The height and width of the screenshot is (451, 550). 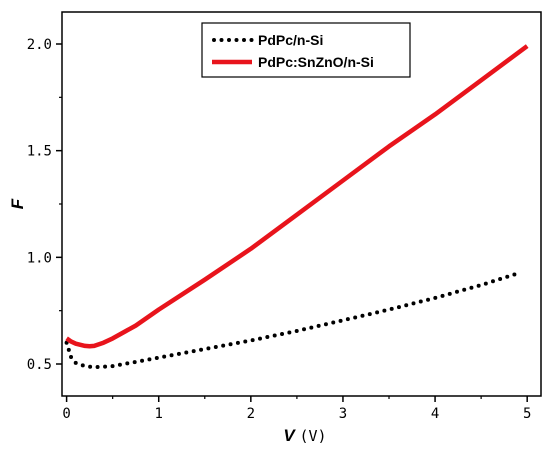 I want to click on legend-box, so click(x=306, y=50).